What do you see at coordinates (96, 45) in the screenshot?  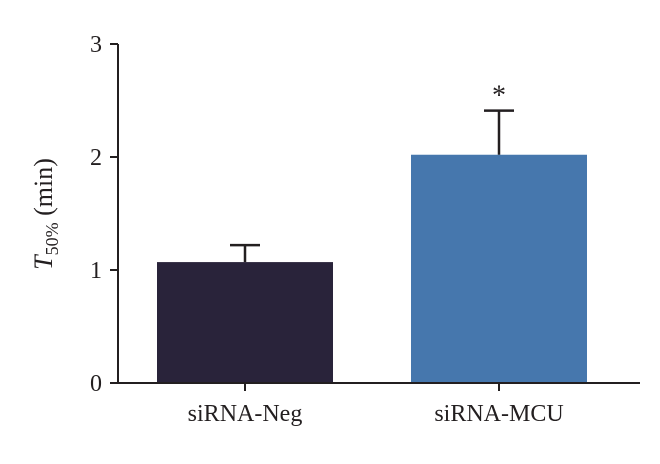 I see `y-tick-label-3: 3` at bounding box center [96, 45].